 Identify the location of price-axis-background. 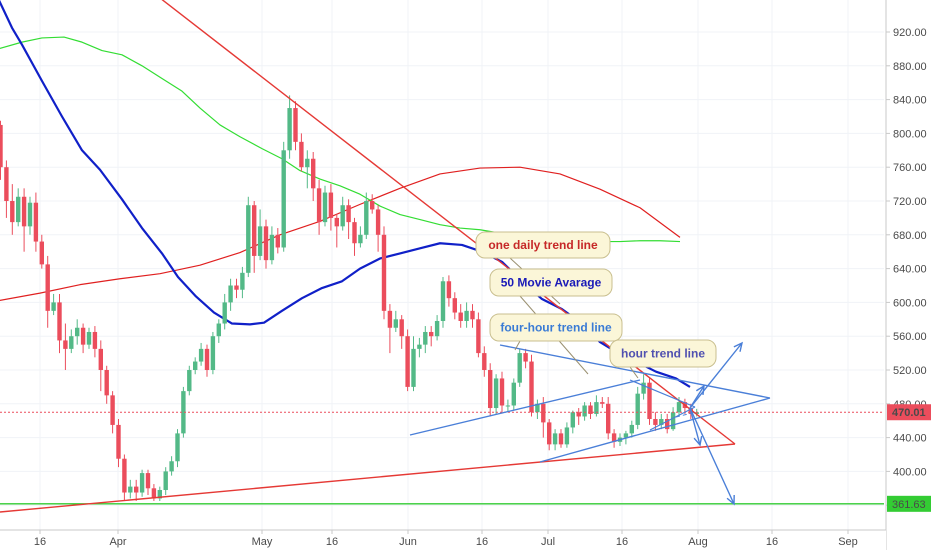
(909, 275).